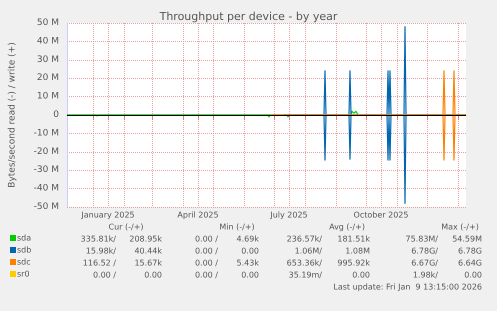 This screenshot has width=497, height=311. Describe the element at coordinates (13, 115) in the screenshot. I see `y-axis-title: Bytes/second read (-) / write (+)` at that location.